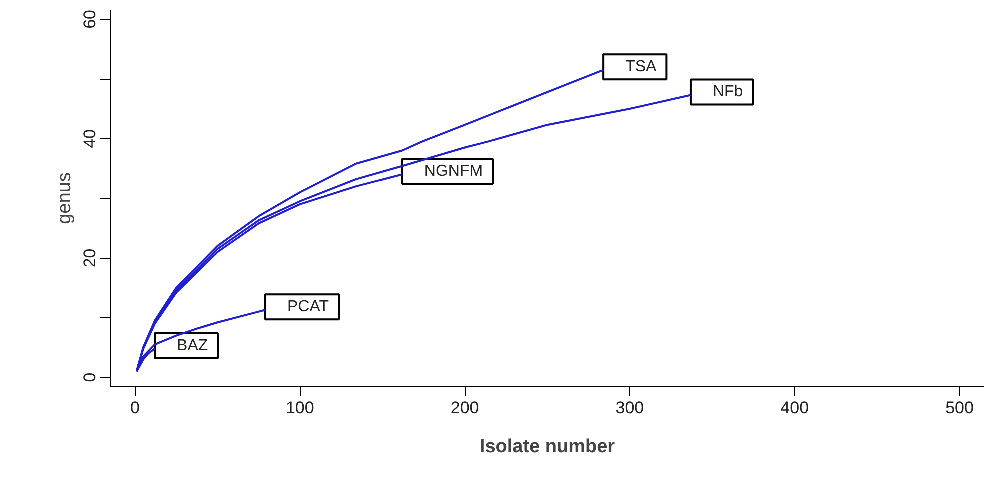 The width and height of the screenshot is (994, 496). Describe the element at coordinates (630, 408) in the screenshot. I see `x-tick-label: 300` at that location.